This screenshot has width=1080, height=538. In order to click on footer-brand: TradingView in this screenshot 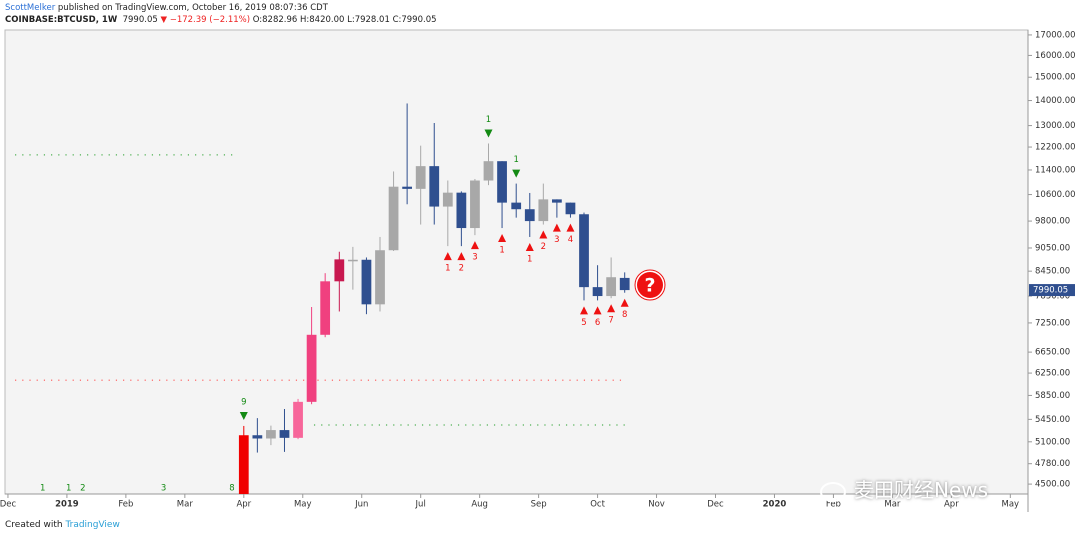, I will do `click(92, 525)`.